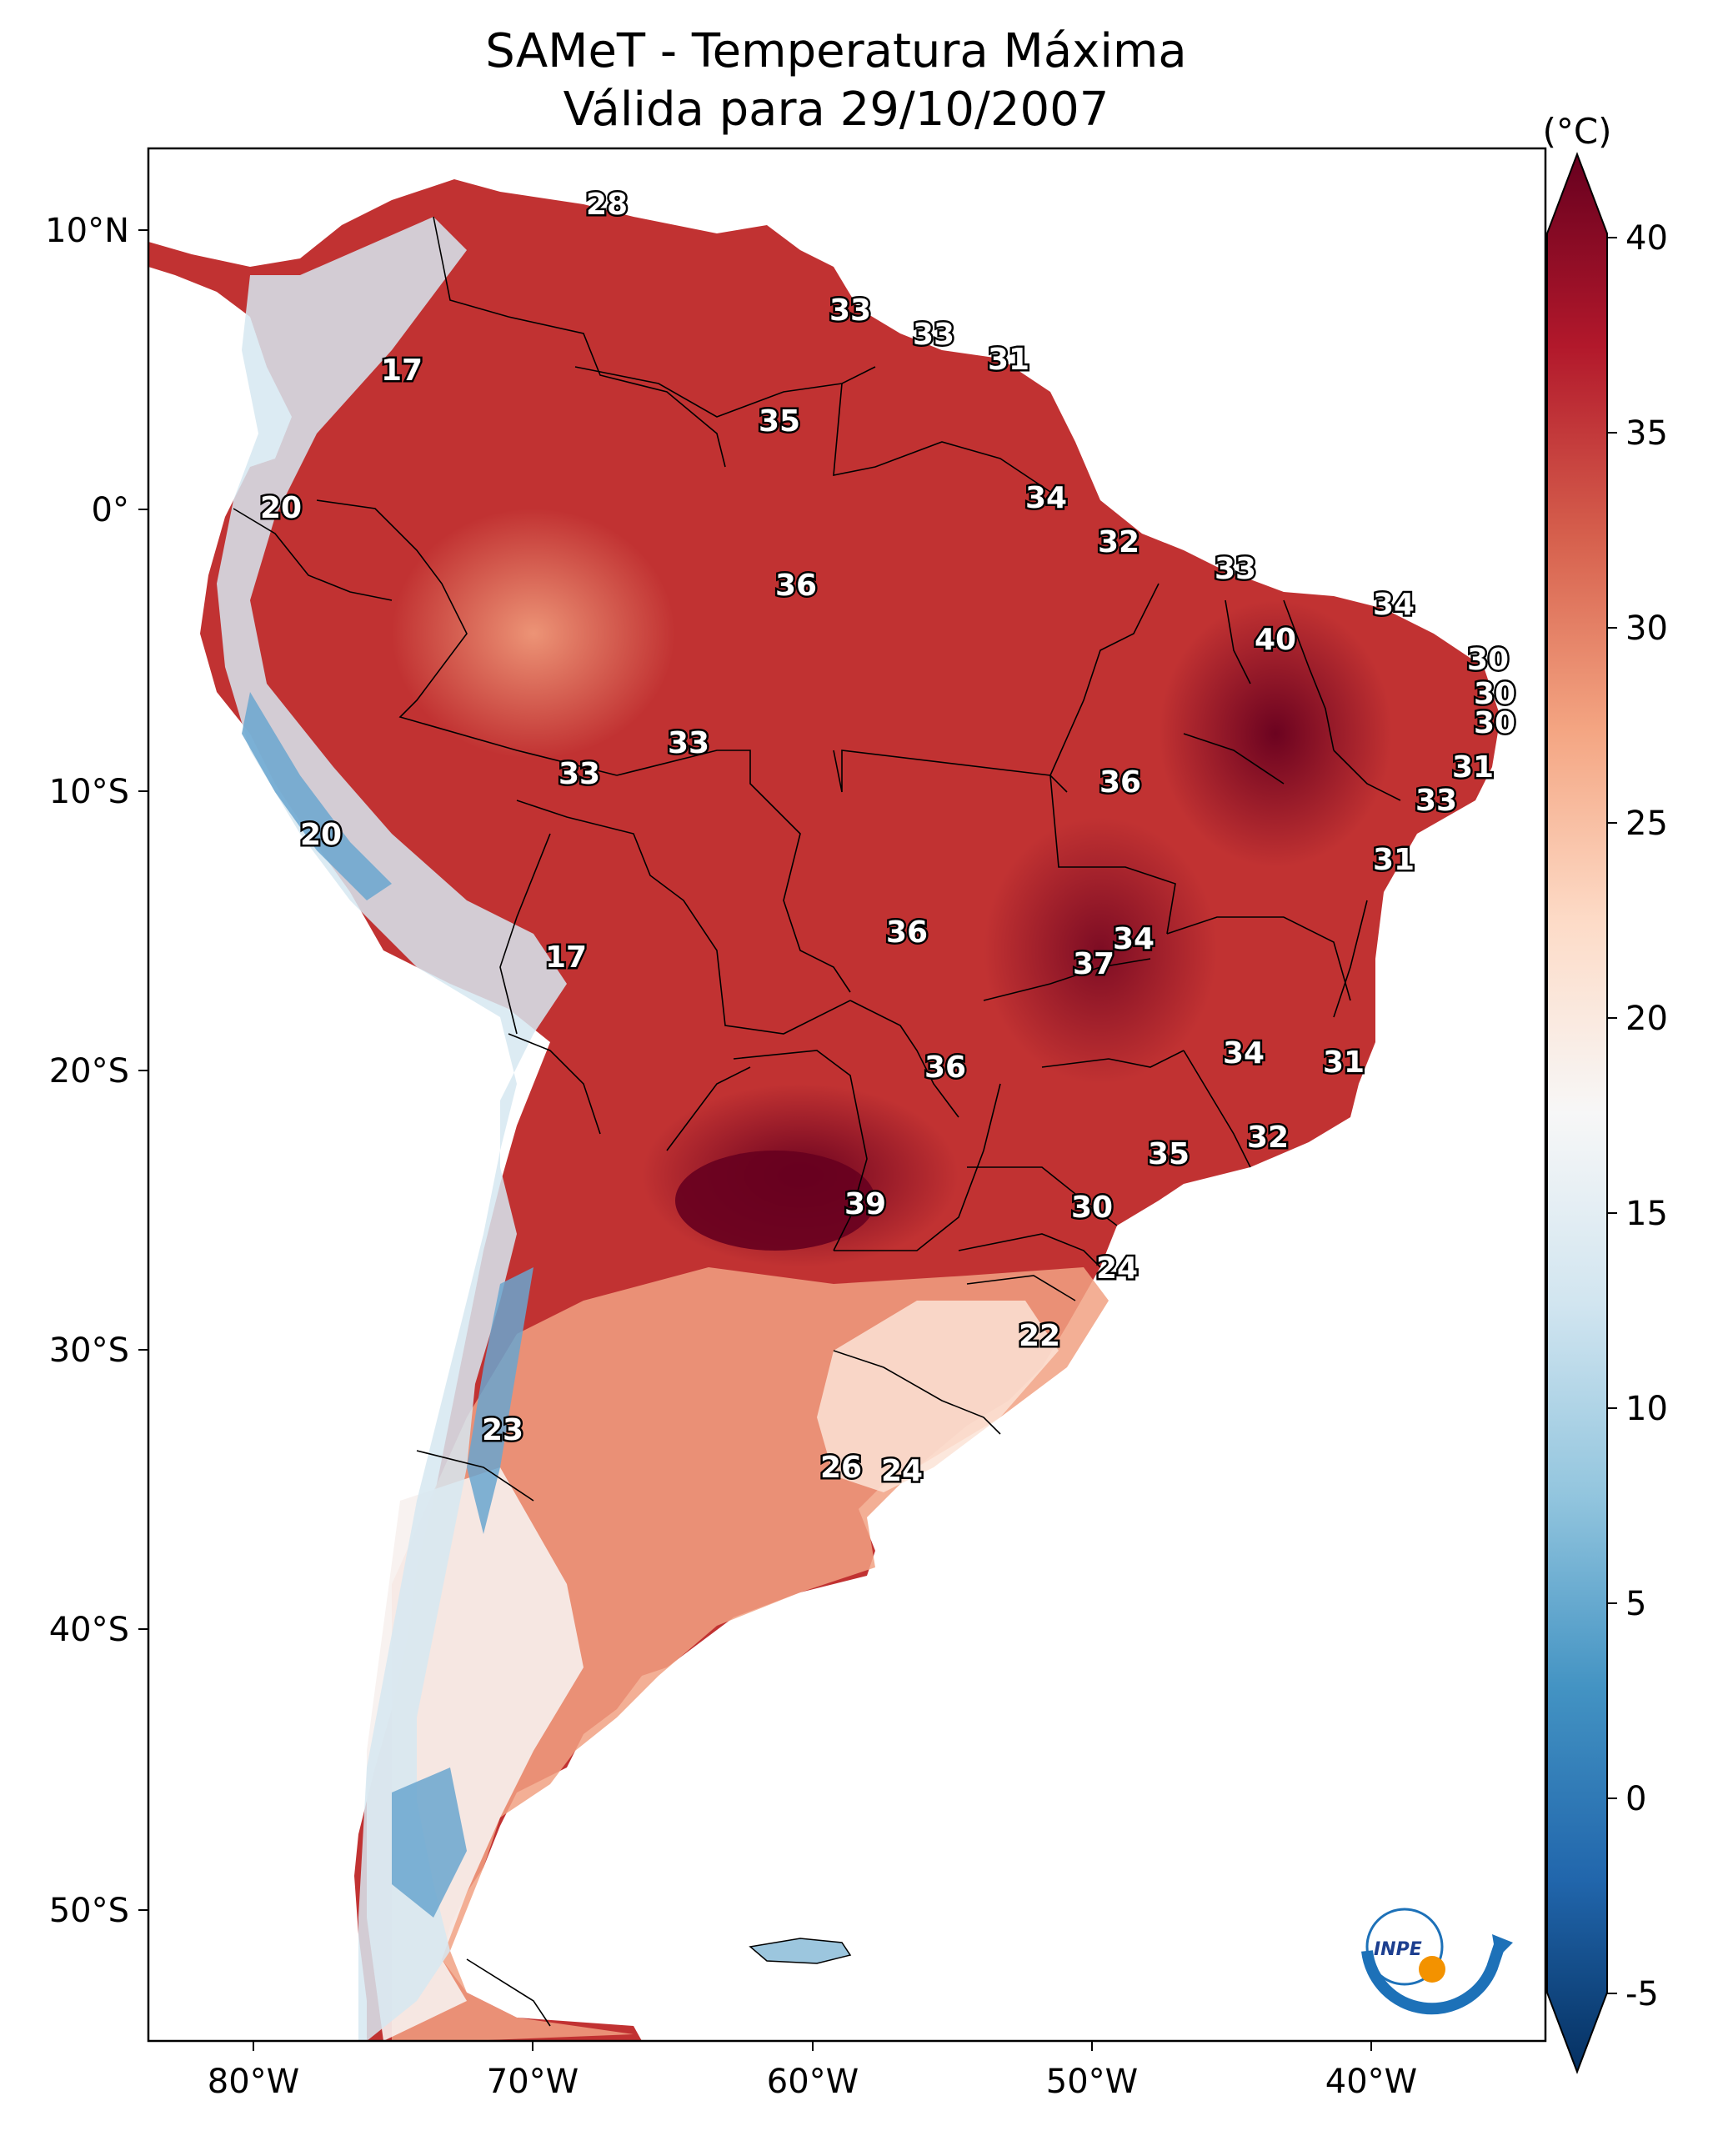  Describe the element at coordinates (1646, 628) in the screenshot. I see `cbar-tick-label: 30` at that location.